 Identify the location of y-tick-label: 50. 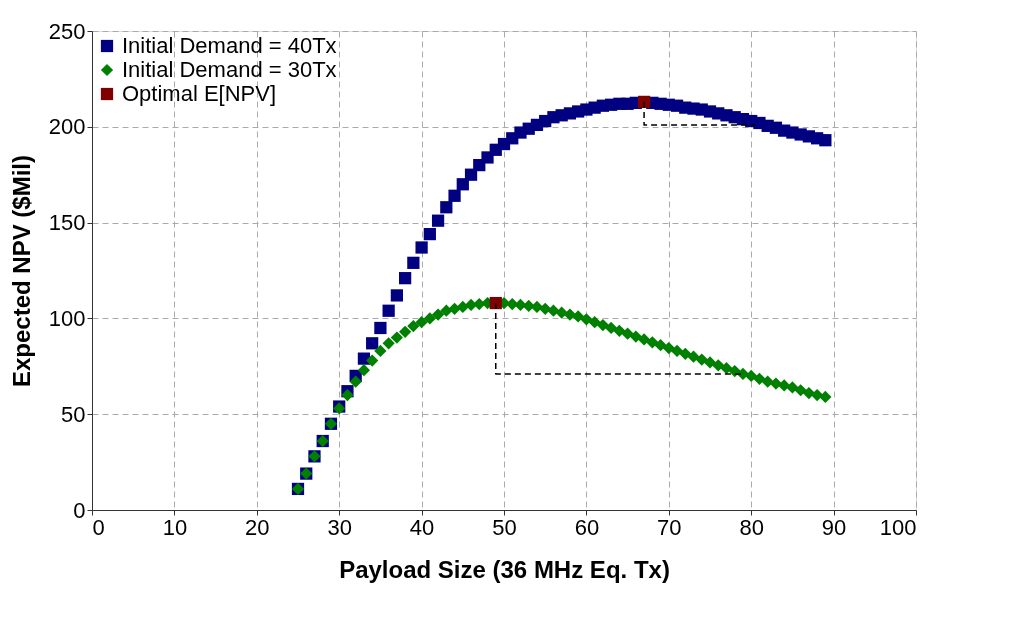
(73, 414).